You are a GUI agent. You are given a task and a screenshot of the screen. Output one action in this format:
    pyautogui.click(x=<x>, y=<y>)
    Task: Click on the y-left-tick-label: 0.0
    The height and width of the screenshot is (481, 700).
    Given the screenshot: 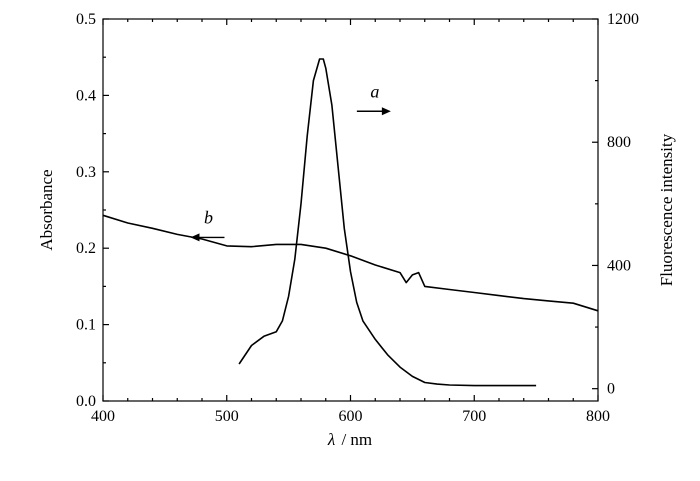 What is the action you would take?
    pyautogui.click(x=86, y=401)
    